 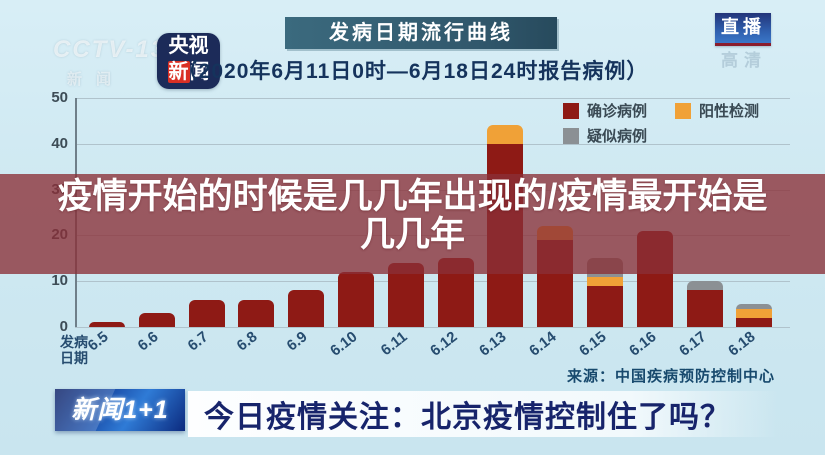 I want to click on app-logo-line1: 央视, so click(x=188, y=46).